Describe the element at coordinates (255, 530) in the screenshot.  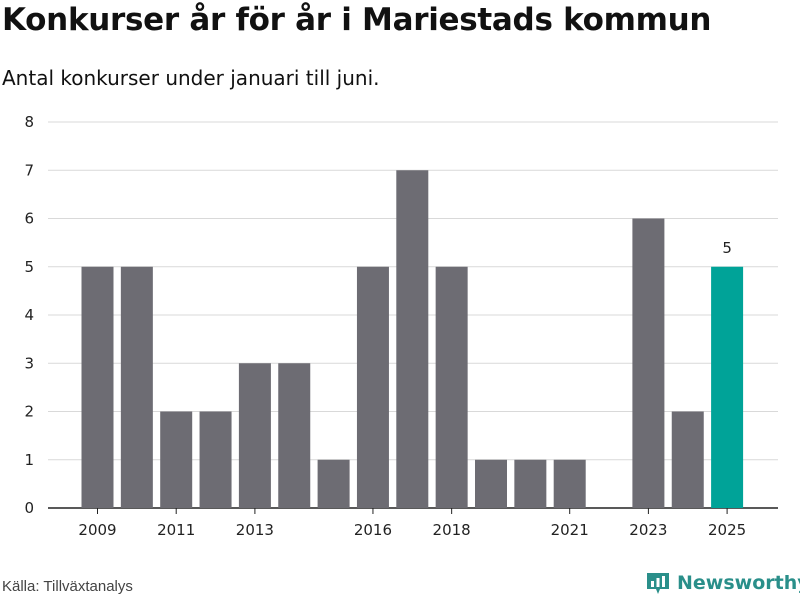
I see `x-tick-label: 2013` at that location.